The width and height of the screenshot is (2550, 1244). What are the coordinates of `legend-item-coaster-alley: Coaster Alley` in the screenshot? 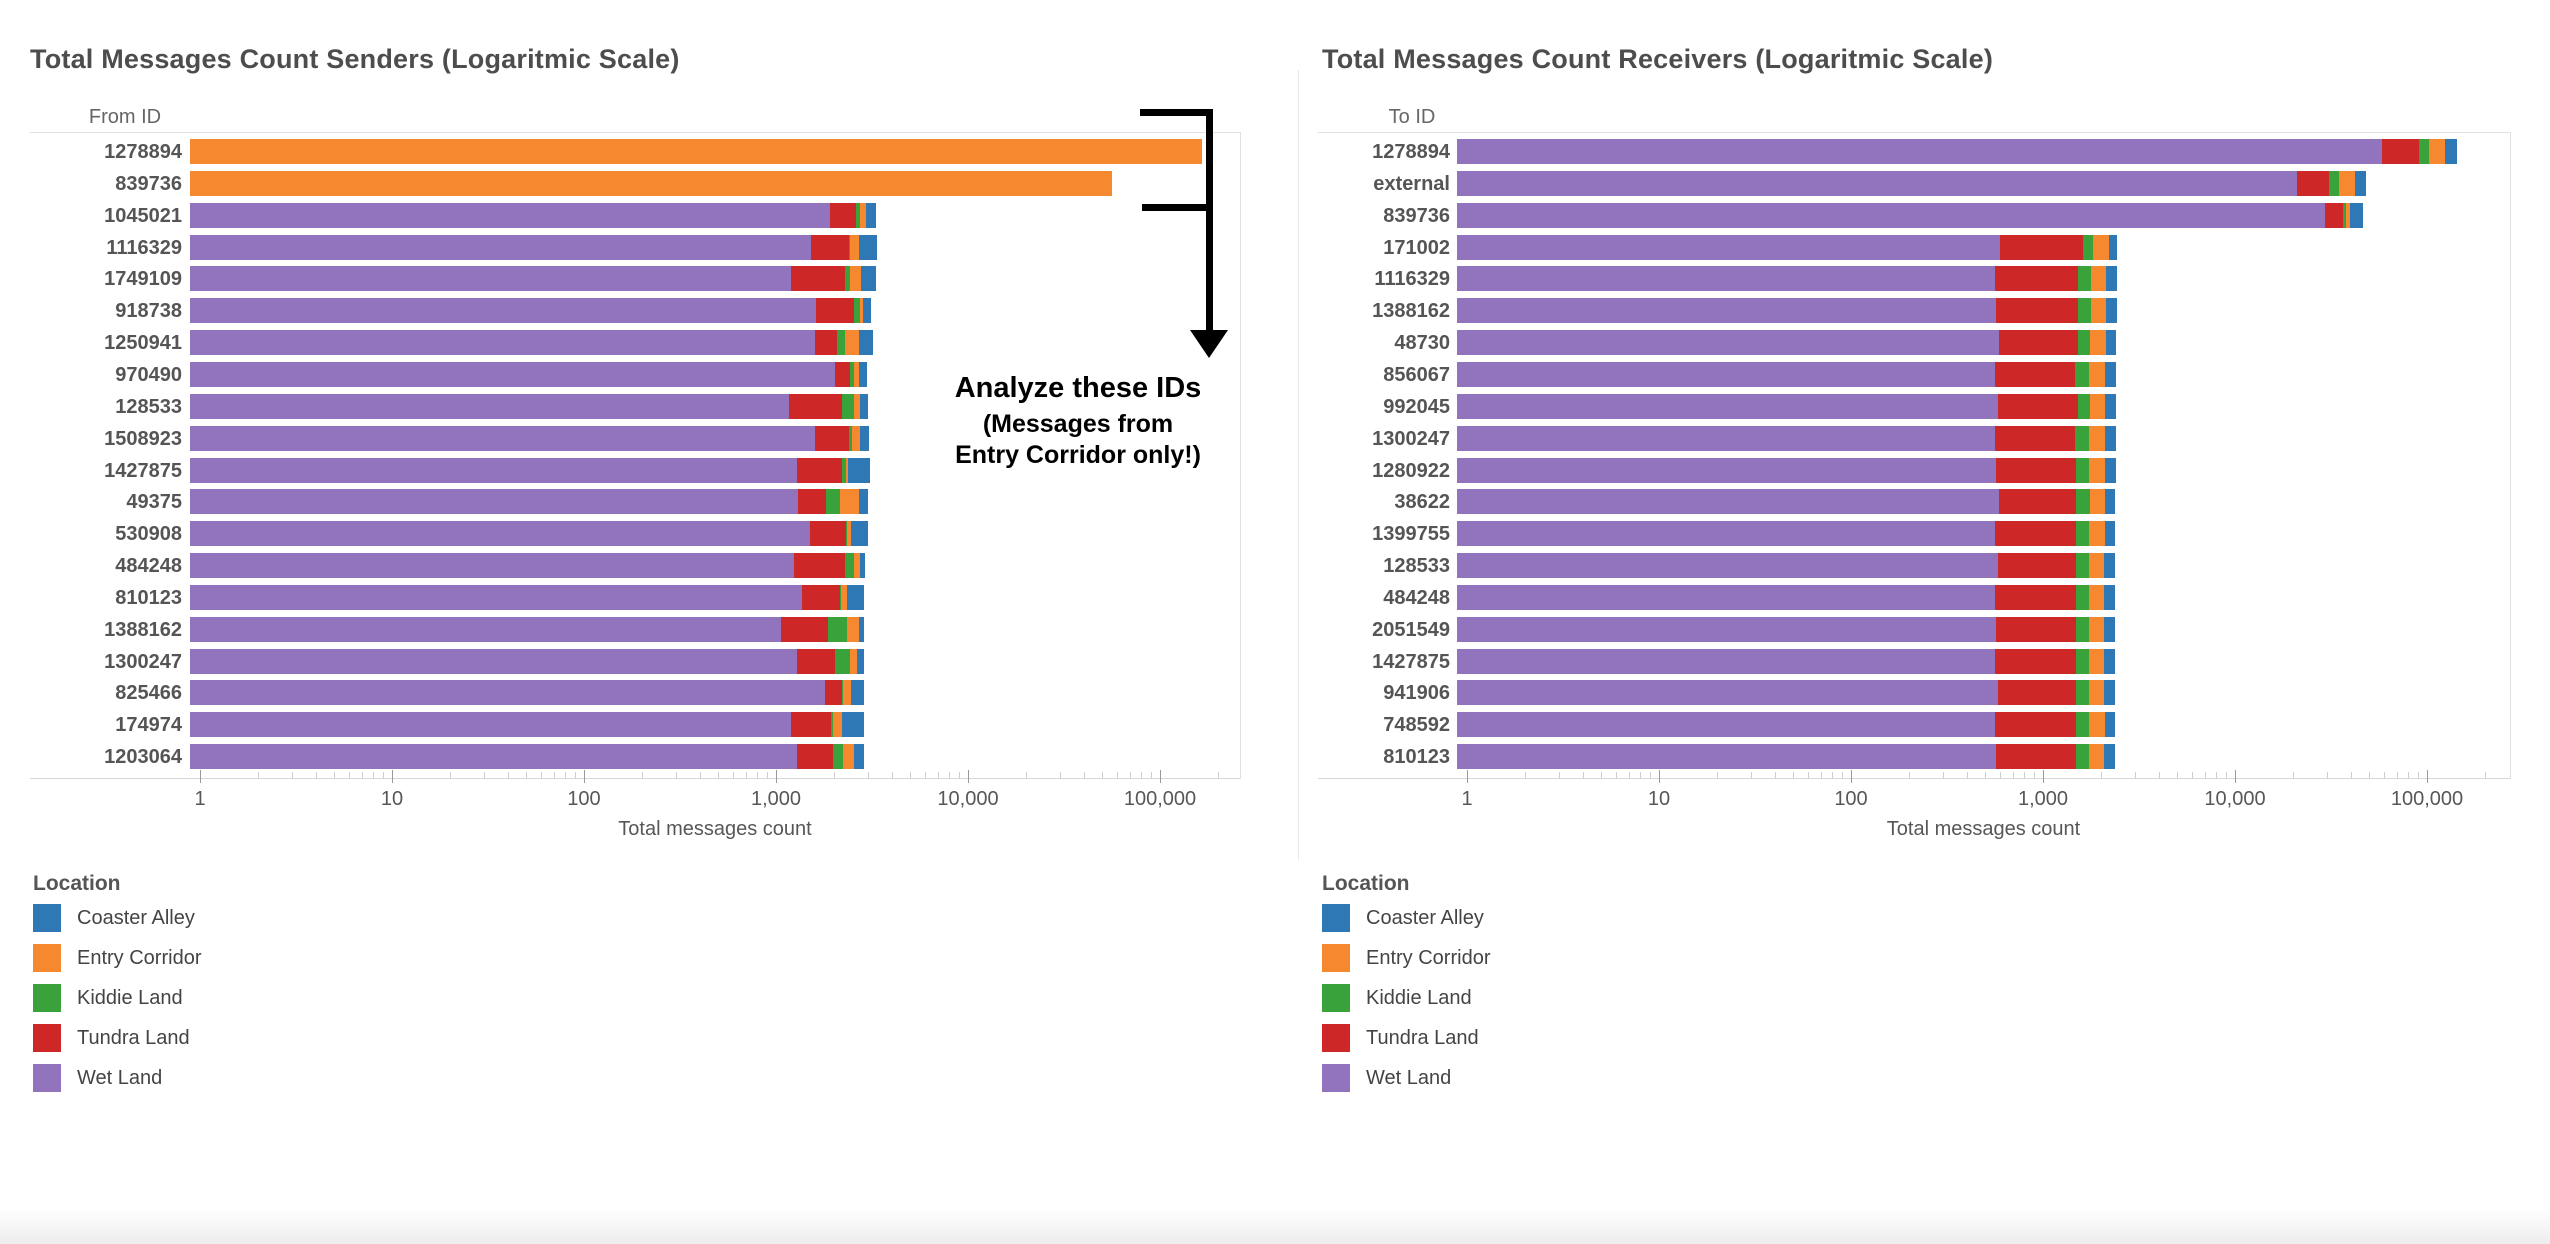 It's located at (183, 918).